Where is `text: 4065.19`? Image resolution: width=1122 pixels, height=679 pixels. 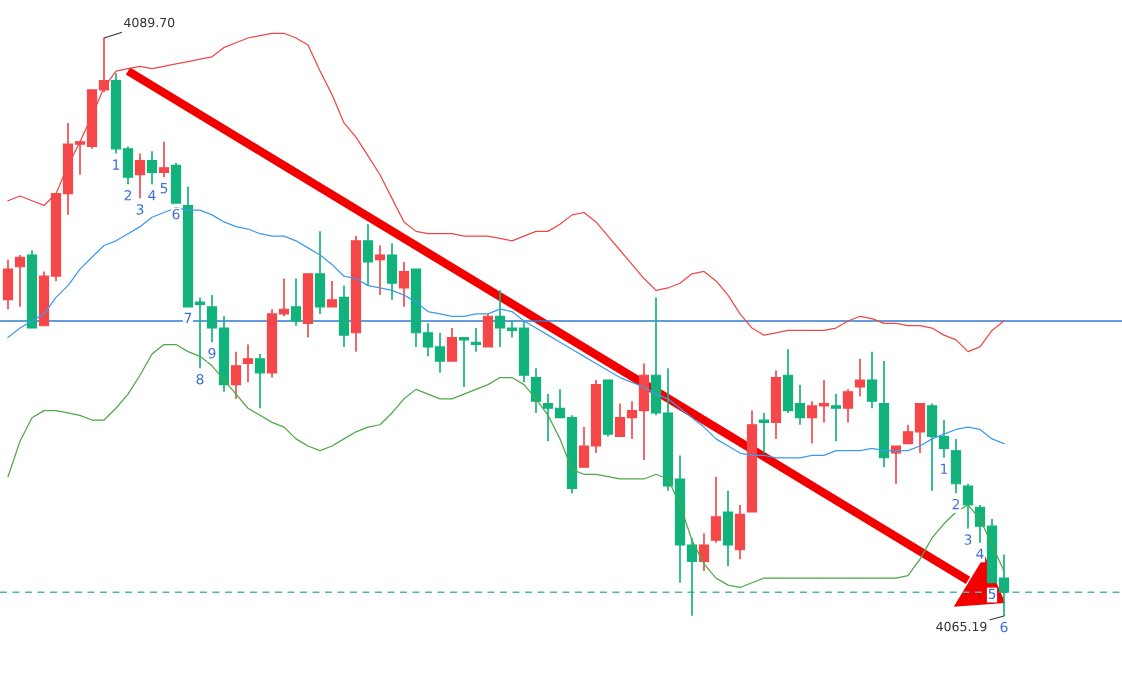 text: 4065.19 is located at coordinates (961, 626).